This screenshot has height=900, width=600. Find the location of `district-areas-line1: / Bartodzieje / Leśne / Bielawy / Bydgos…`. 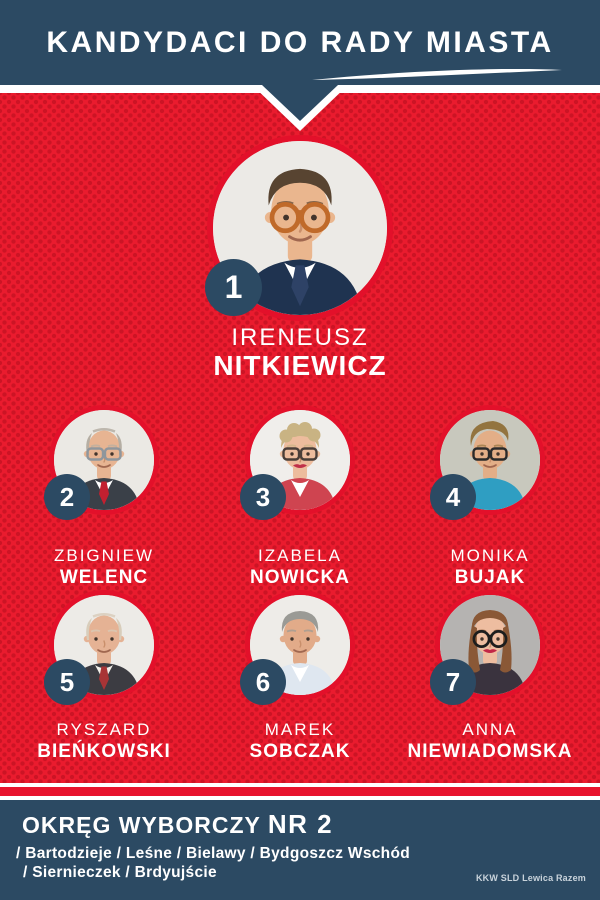

district-areas-line1: / Bartodzieje / Leśne / Bielawy / Bydgos… is located at coordinates (213, 853).